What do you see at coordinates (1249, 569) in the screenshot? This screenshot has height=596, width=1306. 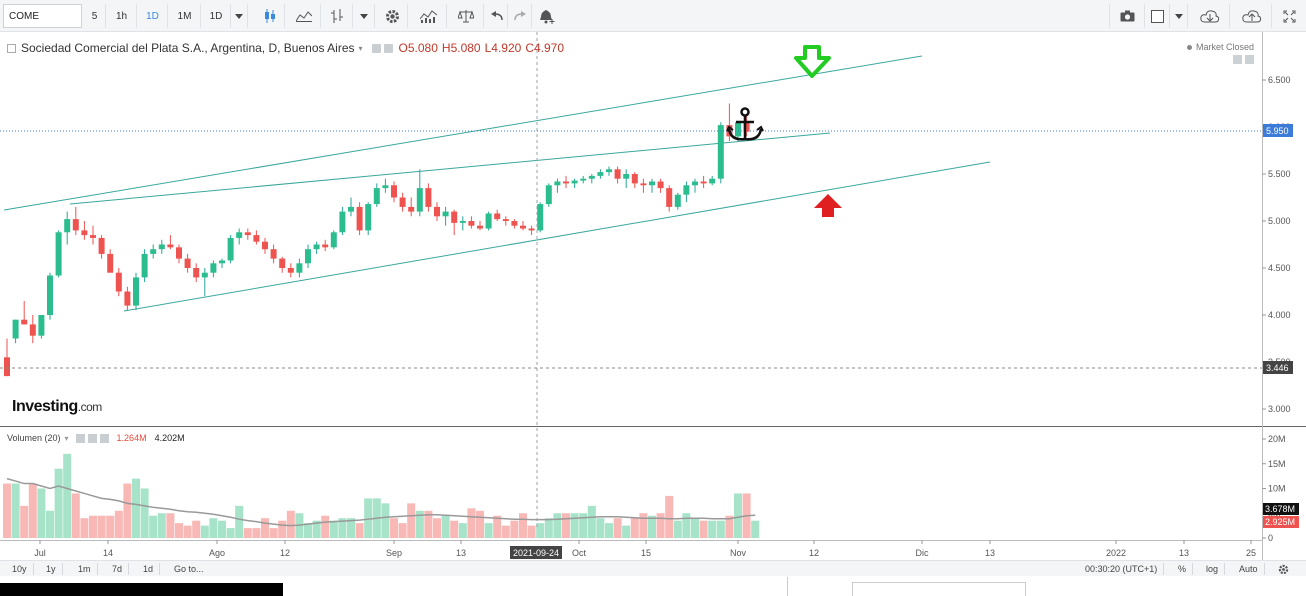 I see `auto-toggle: Auto` at bounding box center [1249, 569].